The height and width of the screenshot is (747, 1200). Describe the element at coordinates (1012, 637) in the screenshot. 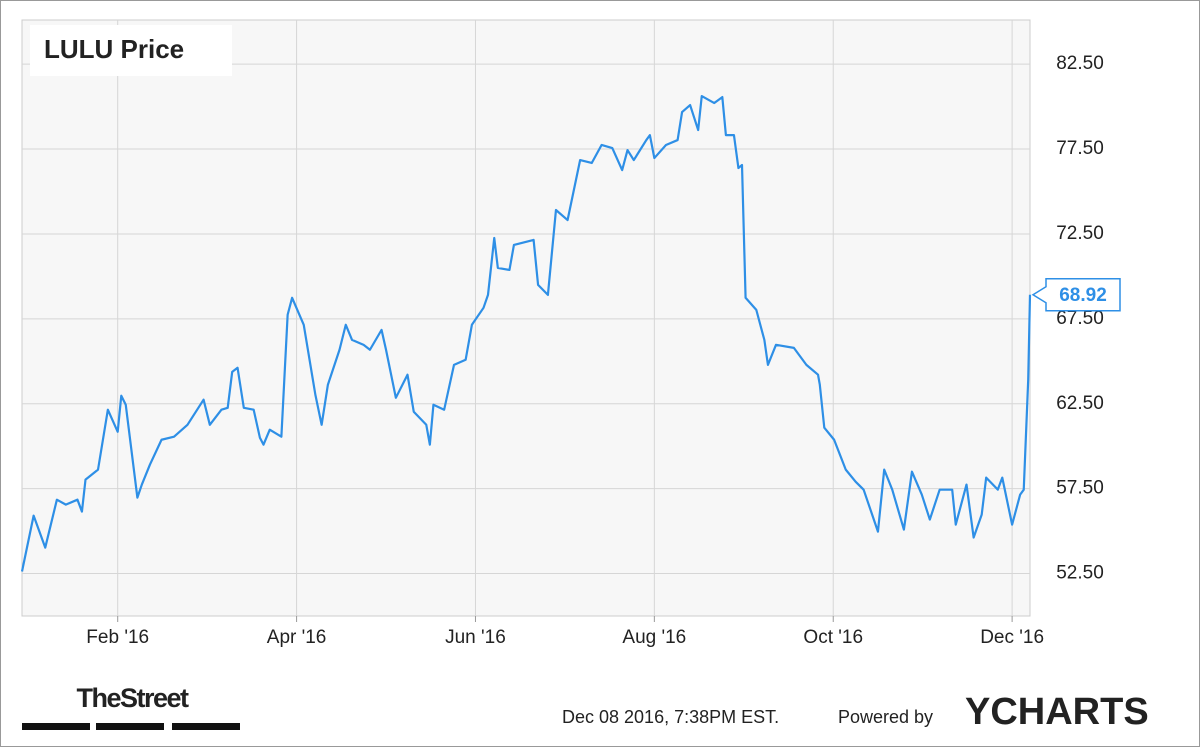

I see `x-tick-label: Dec '16` at that location.